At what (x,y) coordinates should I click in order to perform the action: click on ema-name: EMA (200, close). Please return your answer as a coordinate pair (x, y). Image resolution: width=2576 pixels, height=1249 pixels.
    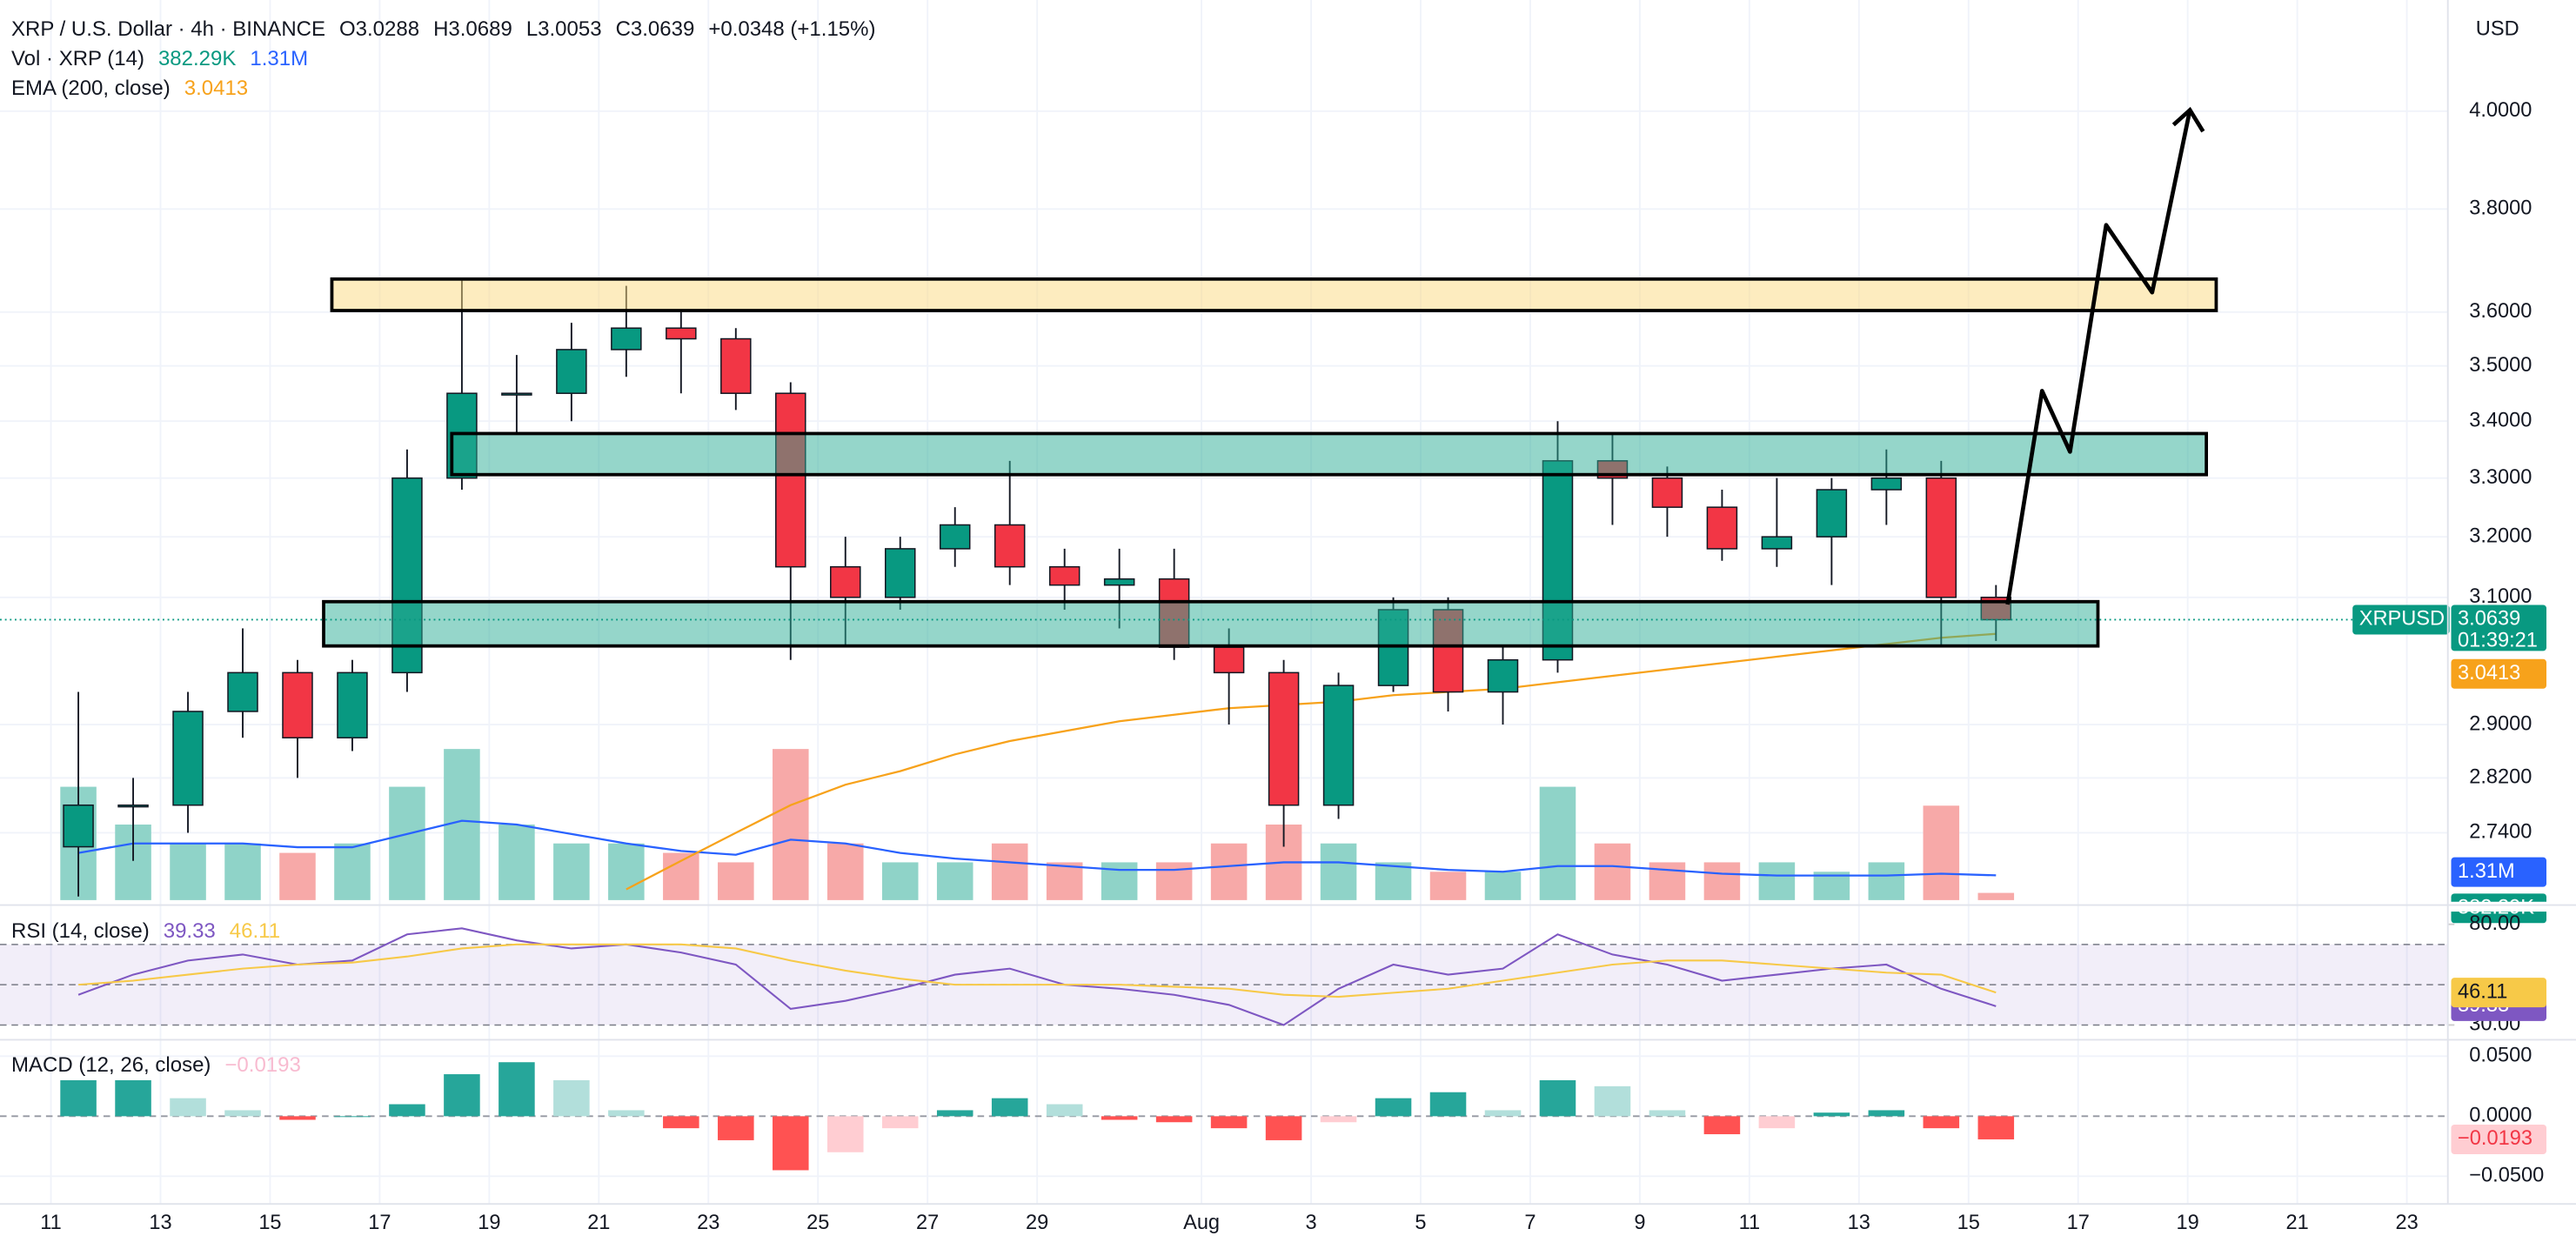
    Looking at the image, I should click on (91, 88).